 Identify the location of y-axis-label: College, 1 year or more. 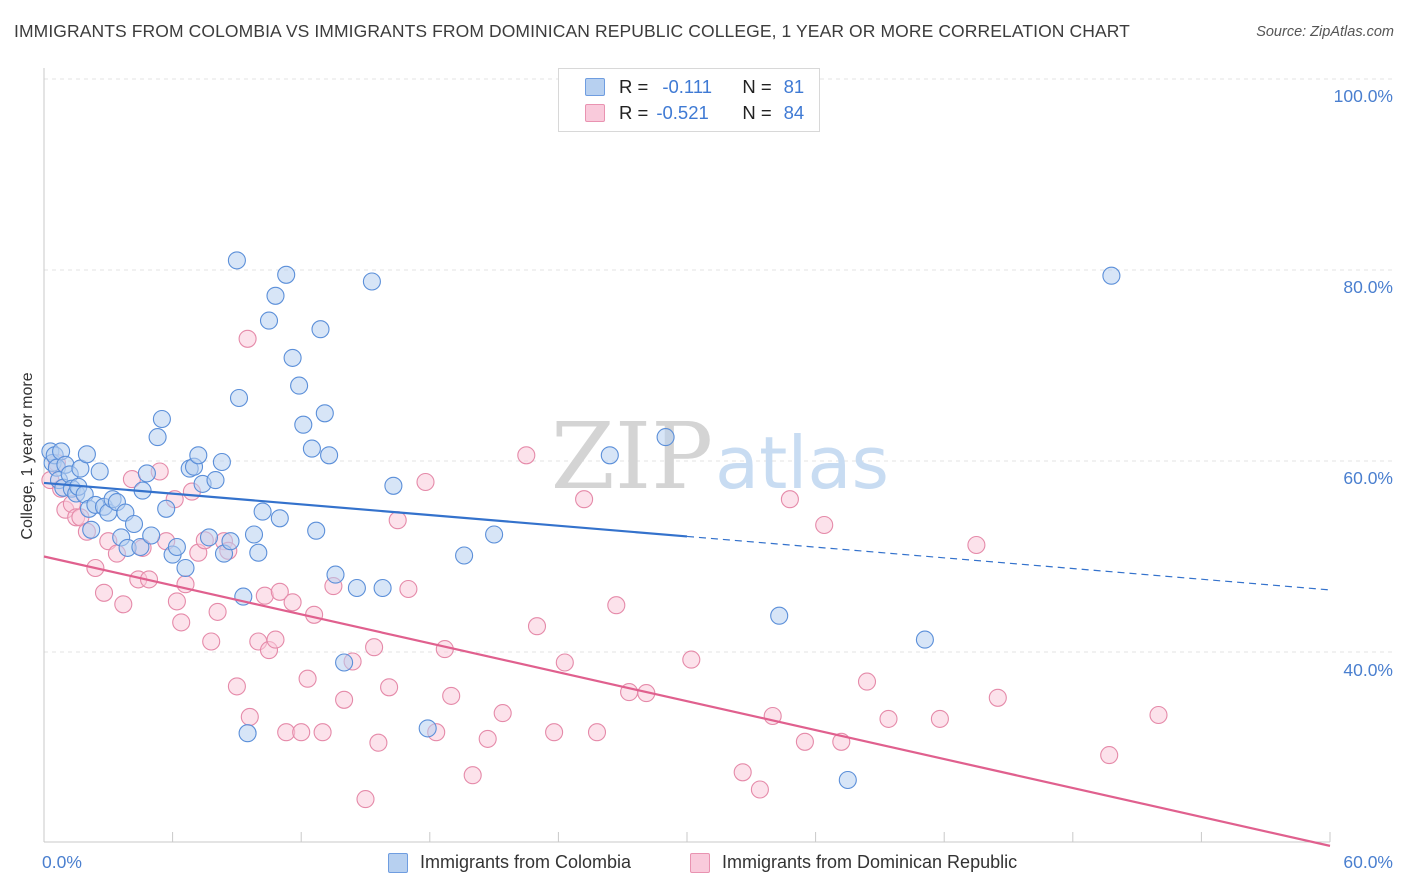
(27, 456).